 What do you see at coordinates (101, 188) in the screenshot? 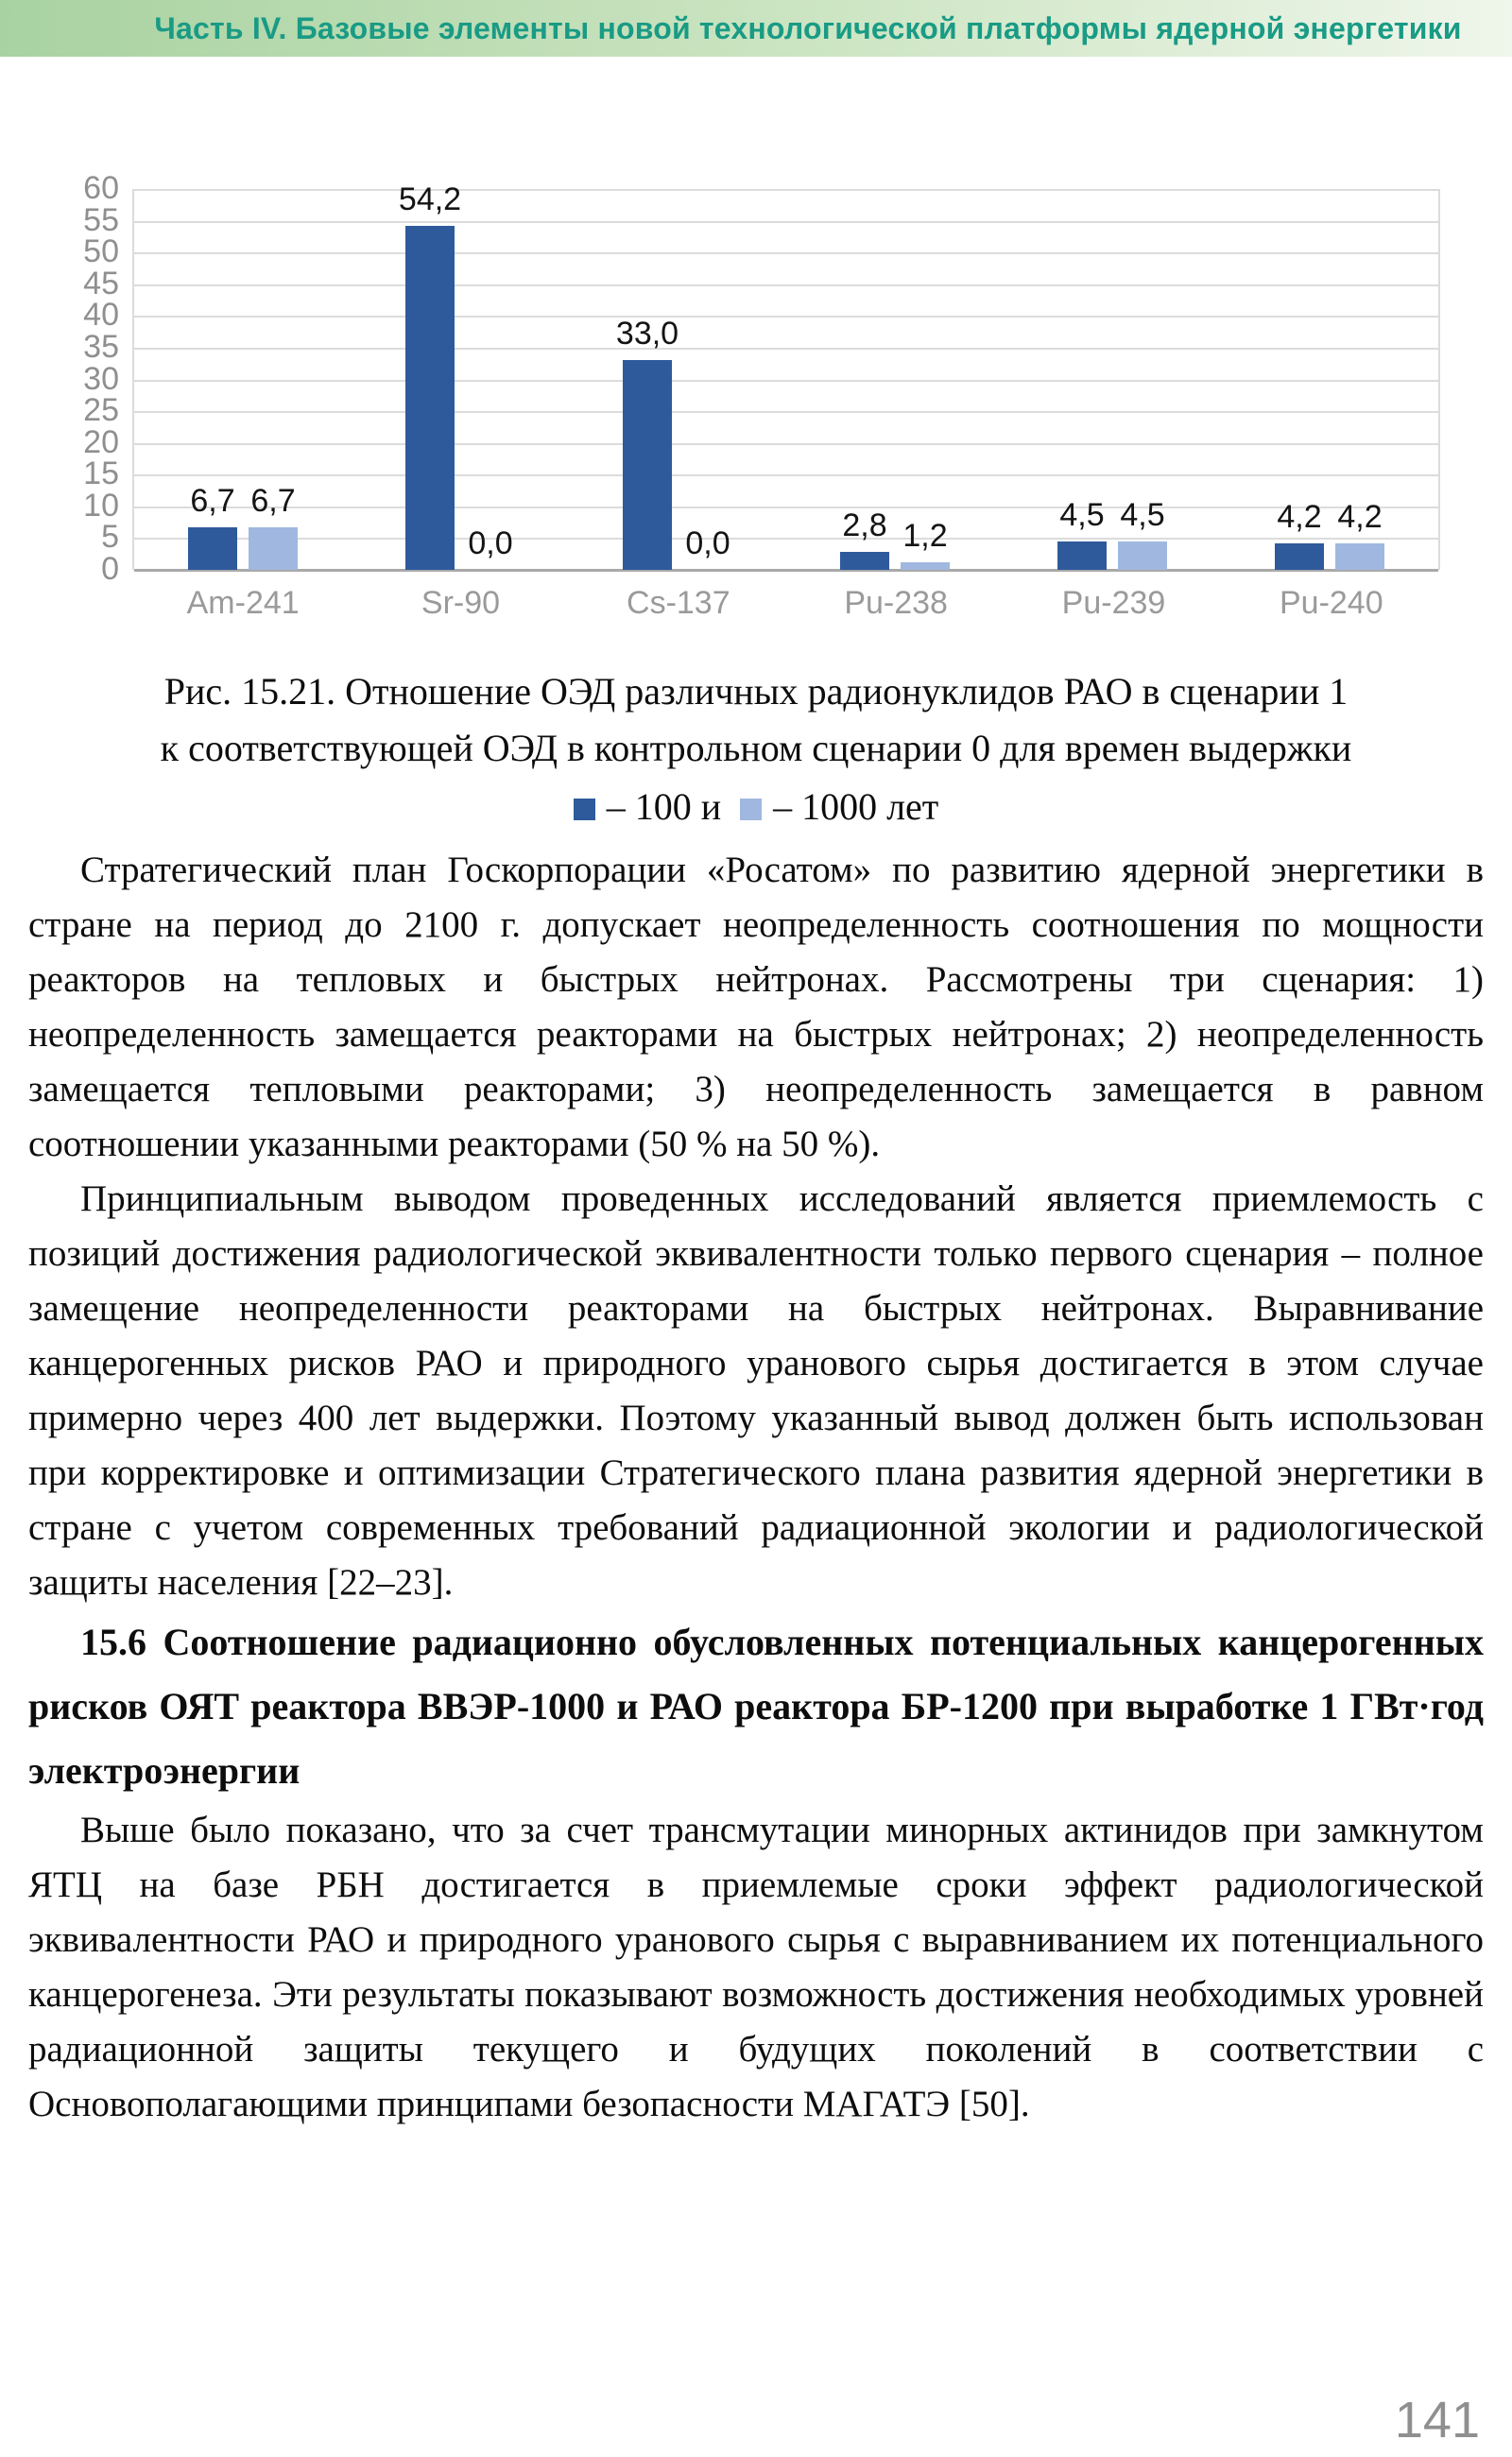
I see `y-tick-label: 60` at bounding box center [101, 188].